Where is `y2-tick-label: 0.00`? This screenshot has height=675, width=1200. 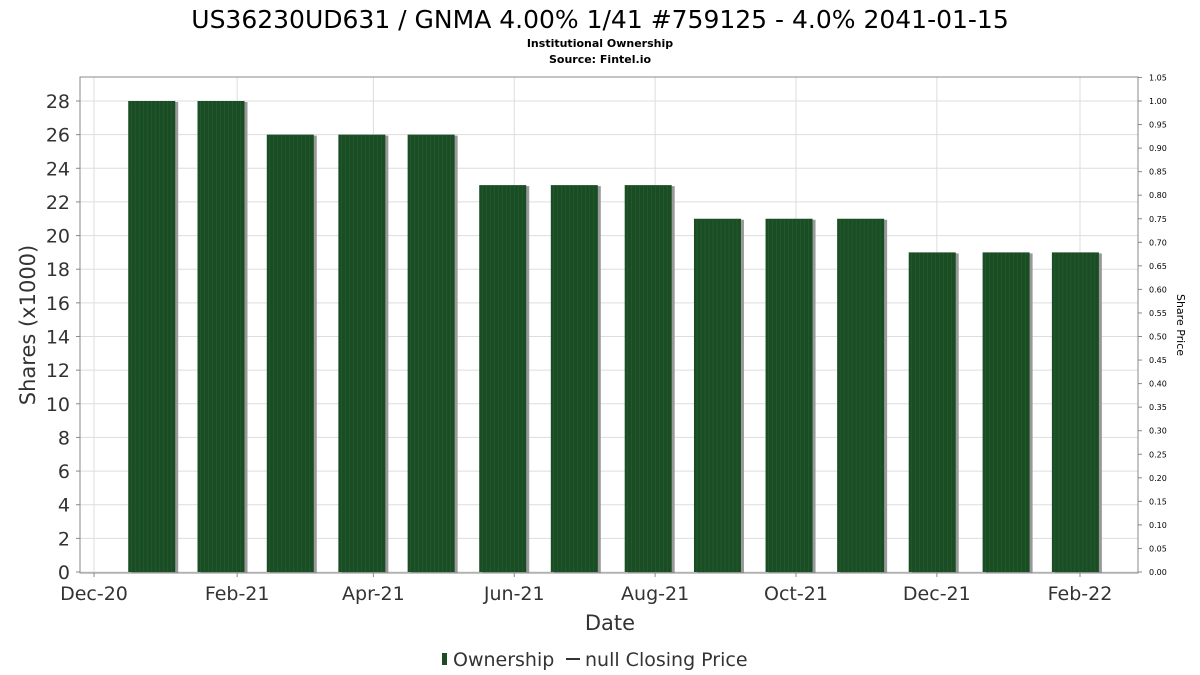
y2-tick-label: 0.00 is located at coordinates (1158, 572).